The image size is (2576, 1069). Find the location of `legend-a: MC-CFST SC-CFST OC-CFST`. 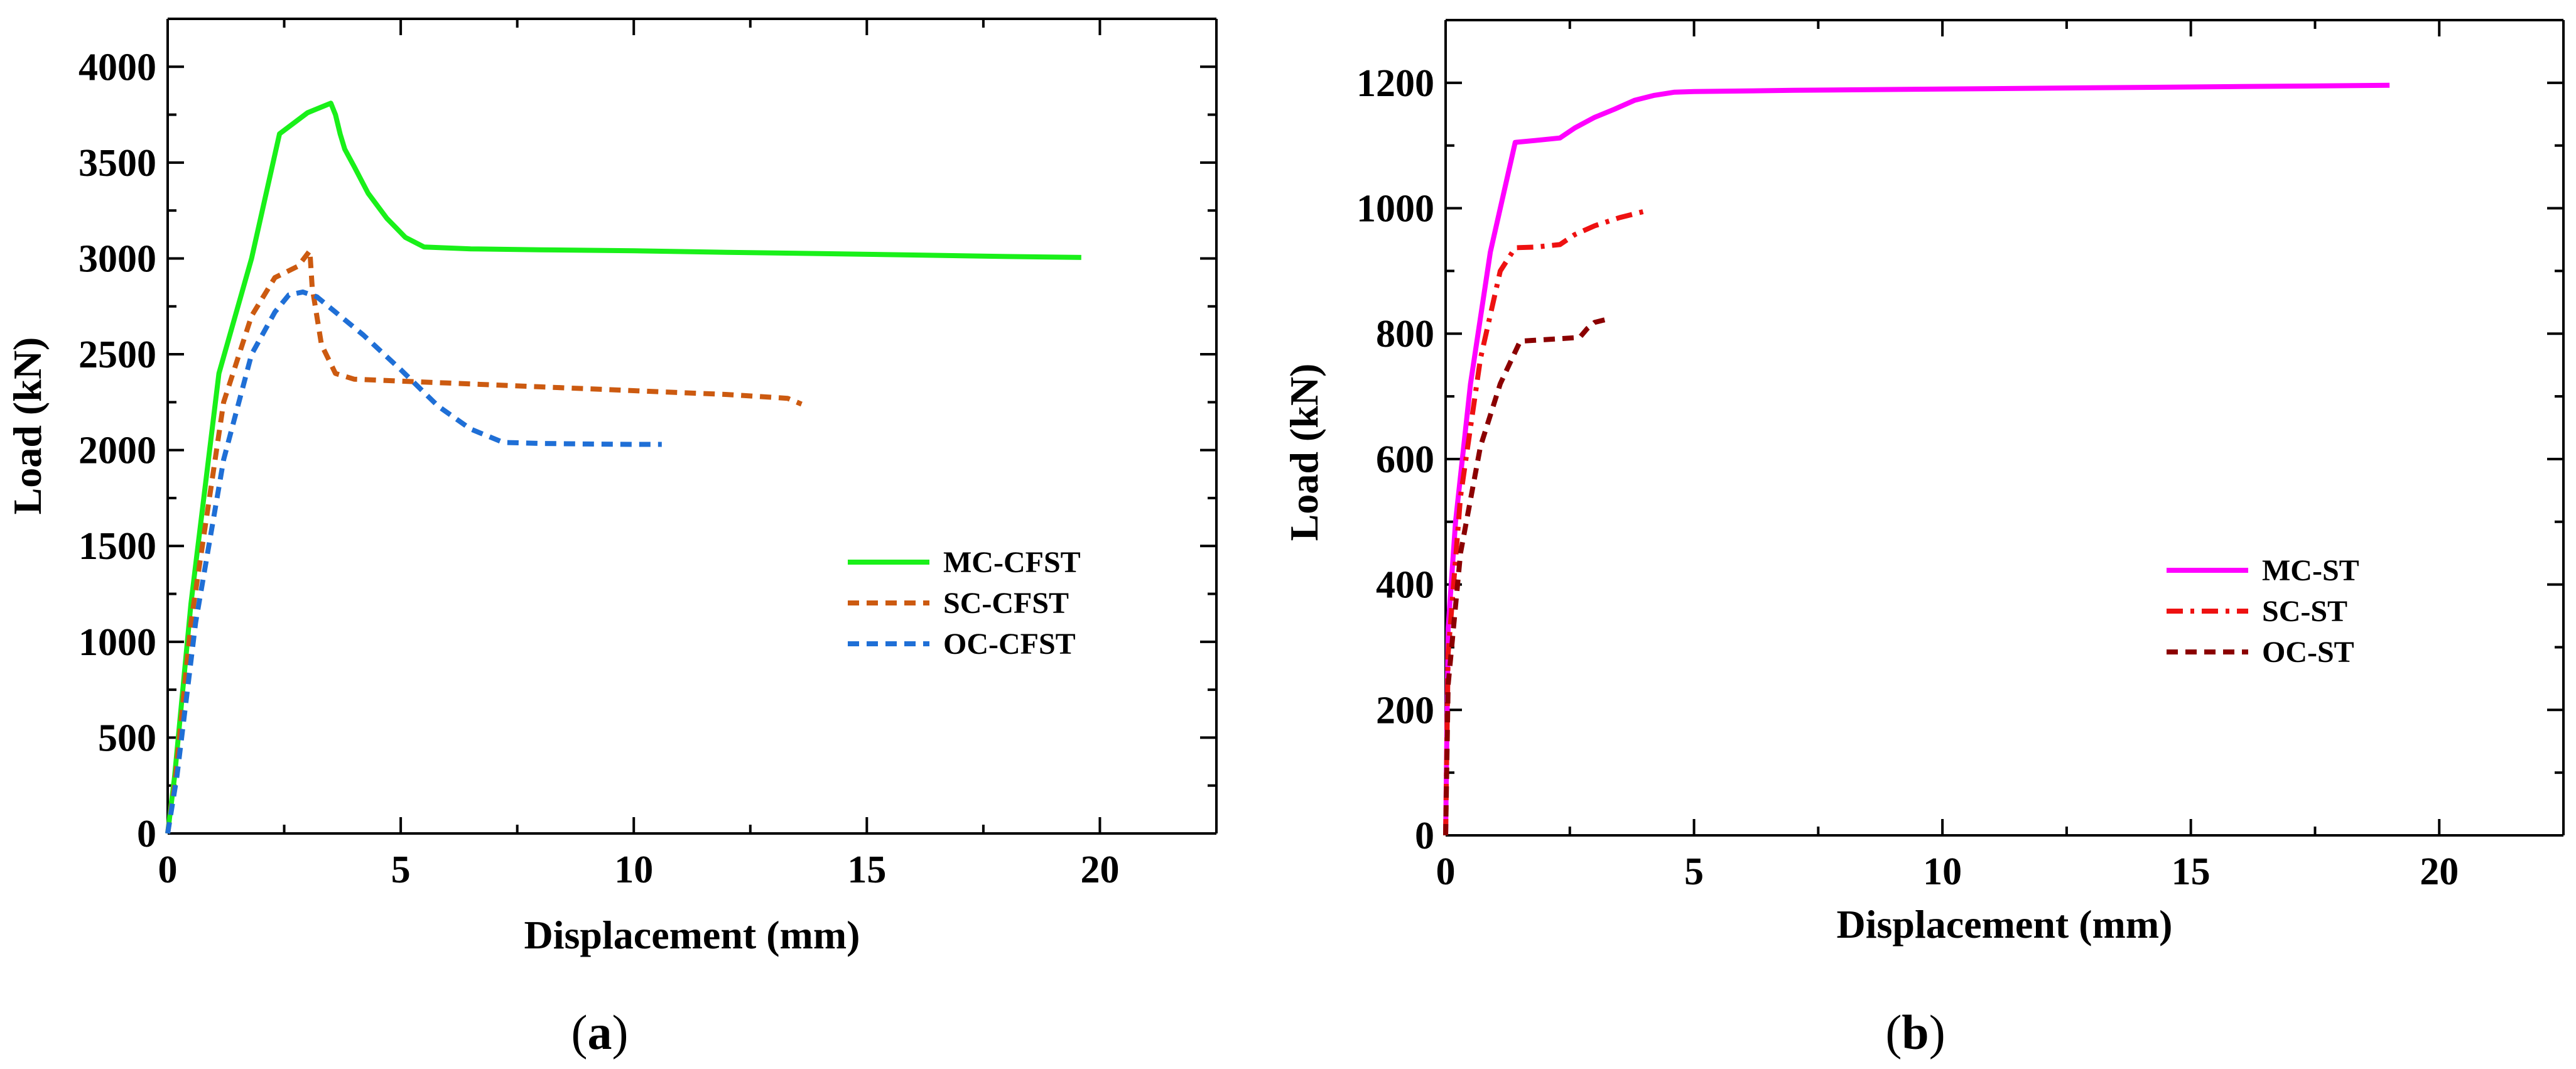

legend-a: MC-CFST SC-CFST OC-CFST is located at coordinates (964, 604).